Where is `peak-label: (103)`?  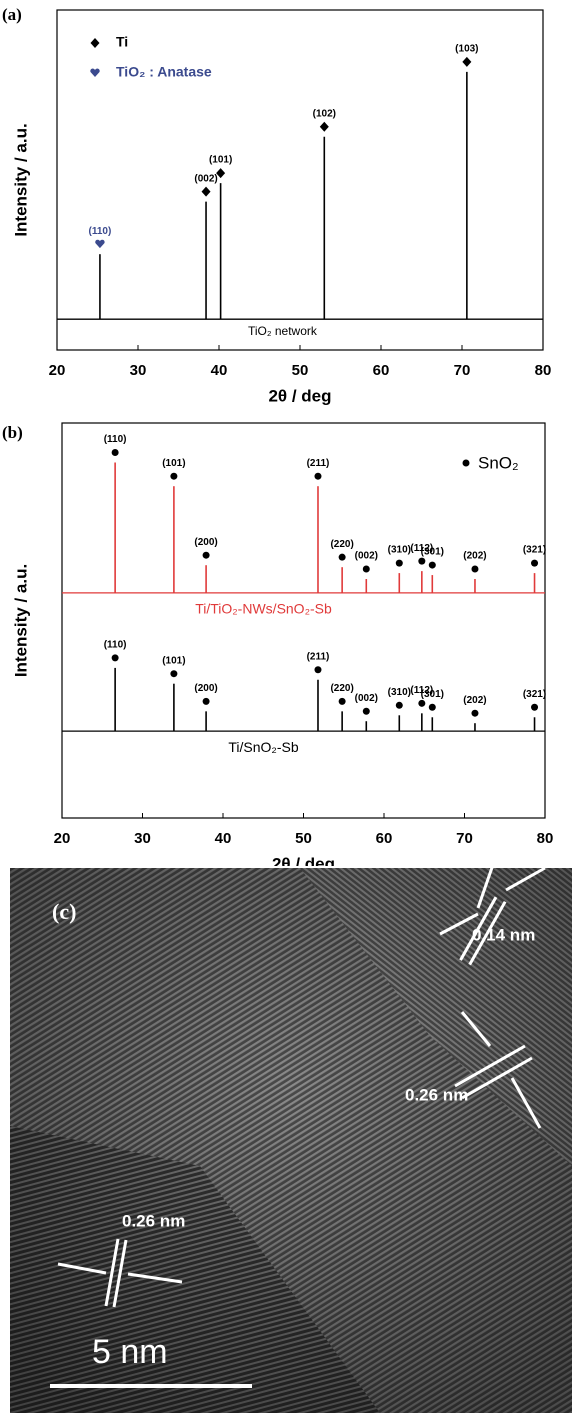 peak-label: (103) is located at coordinates (466, 48).